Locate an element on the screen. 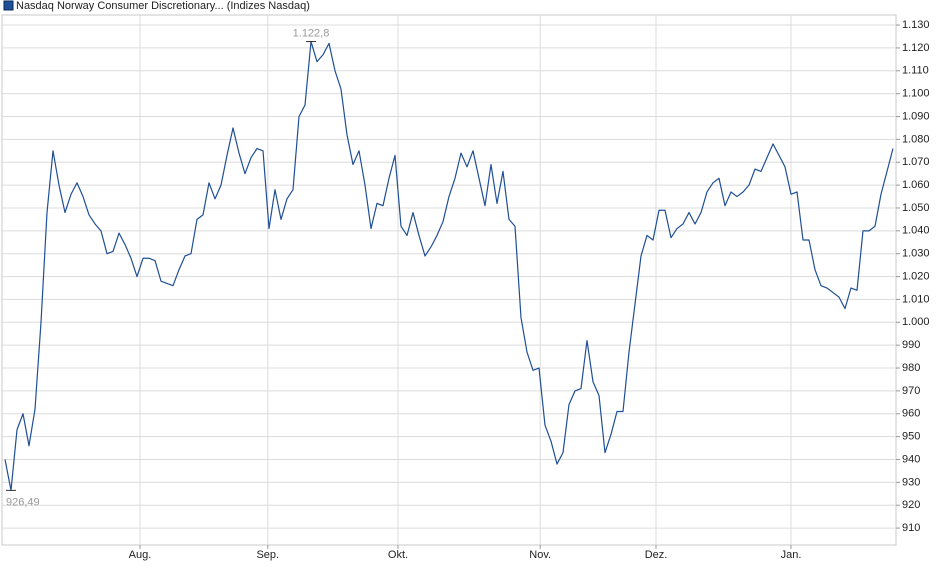 This screenshot has width=940, height=579. x-tick-label: Nov. is located at coordinates (540, 555).